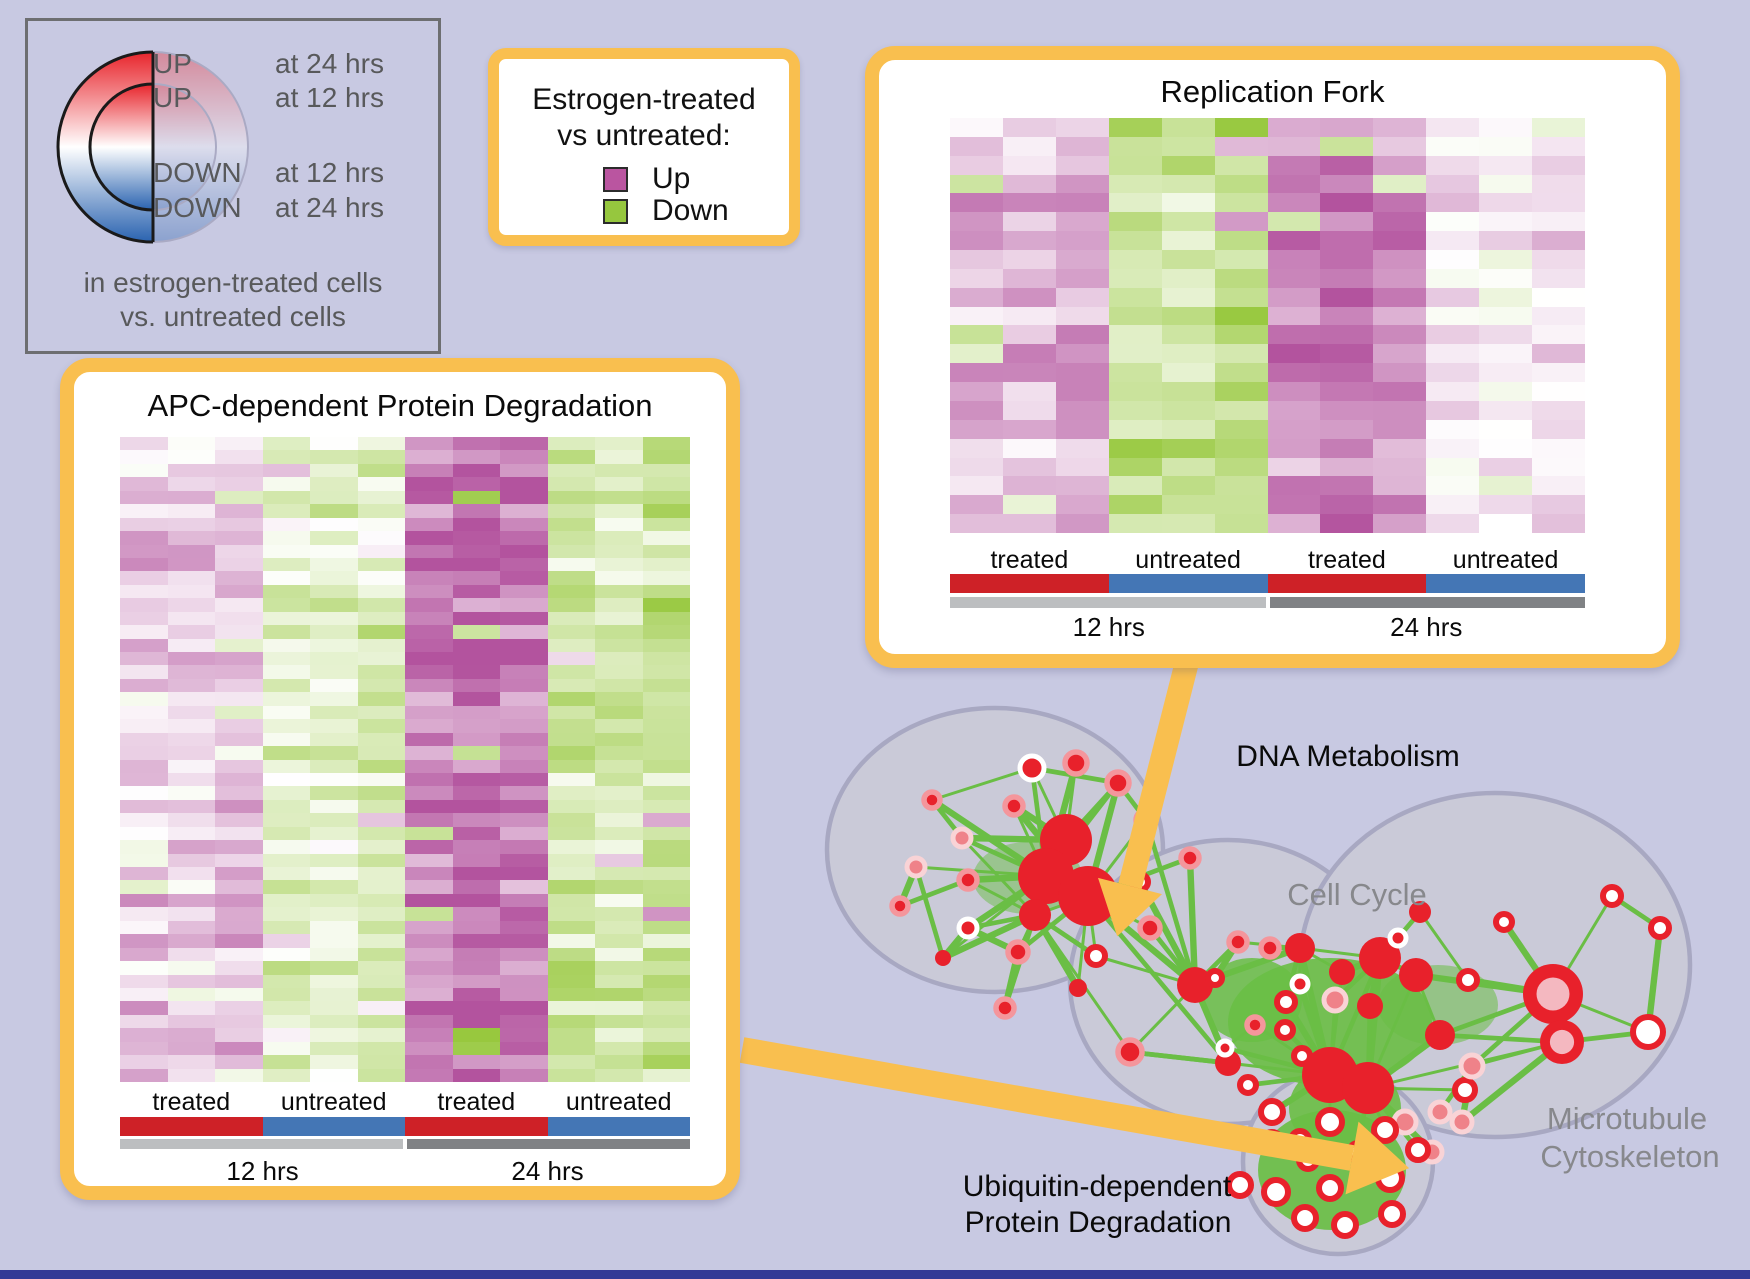 Image resolution: width=1750 pixels, height=1279 pixels. Describe the element at coordinates (618, 1126) in the screenshot. I see `untreated-bar` at that location.